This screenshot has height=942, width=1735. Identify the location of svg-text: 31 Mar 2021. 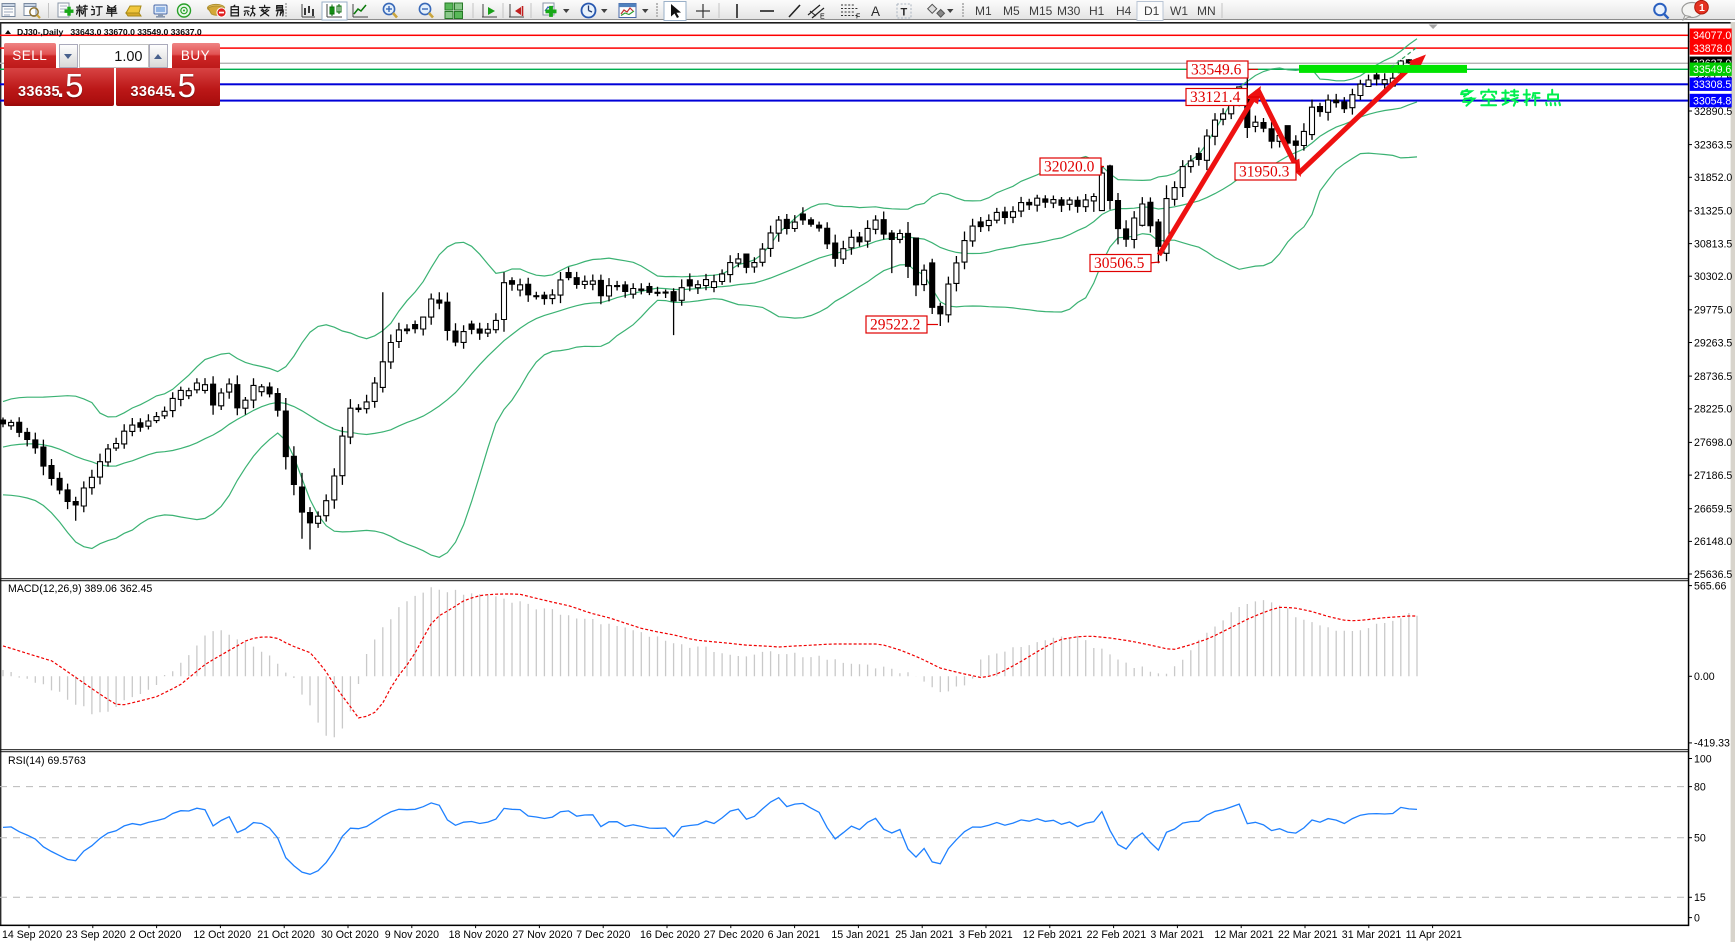
(1372, 935).